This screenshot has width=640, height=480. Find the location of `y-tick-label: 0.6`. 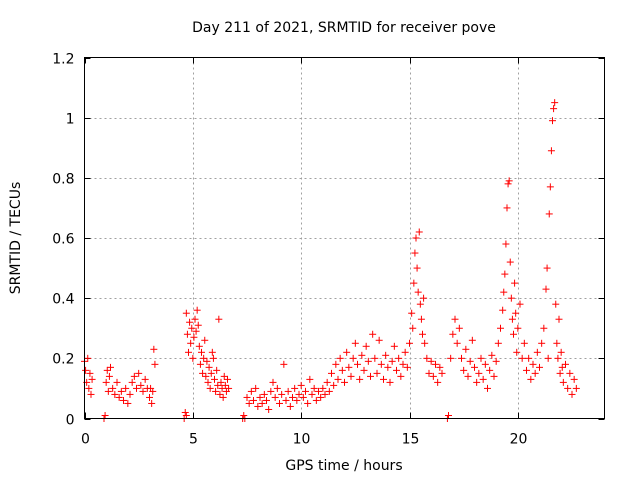

y-tick-label: 0.6 is located at coordinates (63, 240).